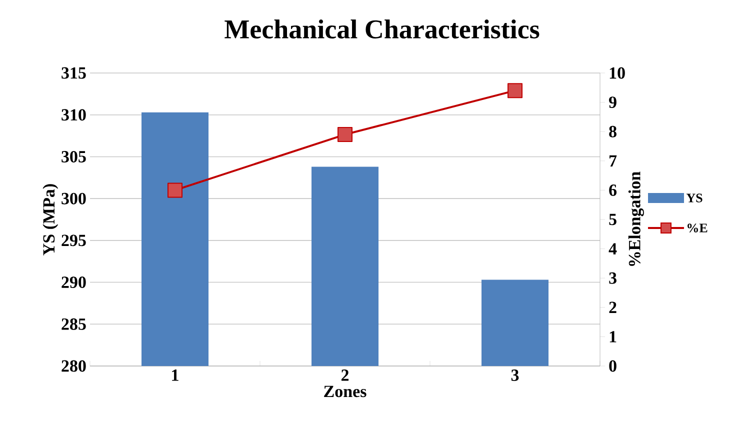 This screenshot has width=735, height=429. Describe the element at coordinates (613, 190) in the screenshot. I see `y2-tick-label: 6` at that location.